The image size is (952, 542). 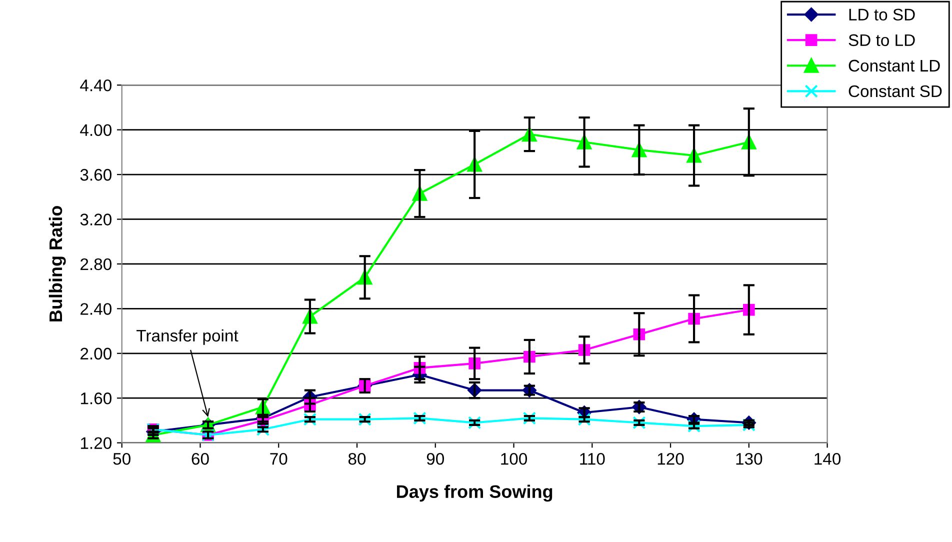 What do you see at coordinates (357, 458) in the screenshot?
I see `x-tick-label: 80` at bounding box center [357, 458].